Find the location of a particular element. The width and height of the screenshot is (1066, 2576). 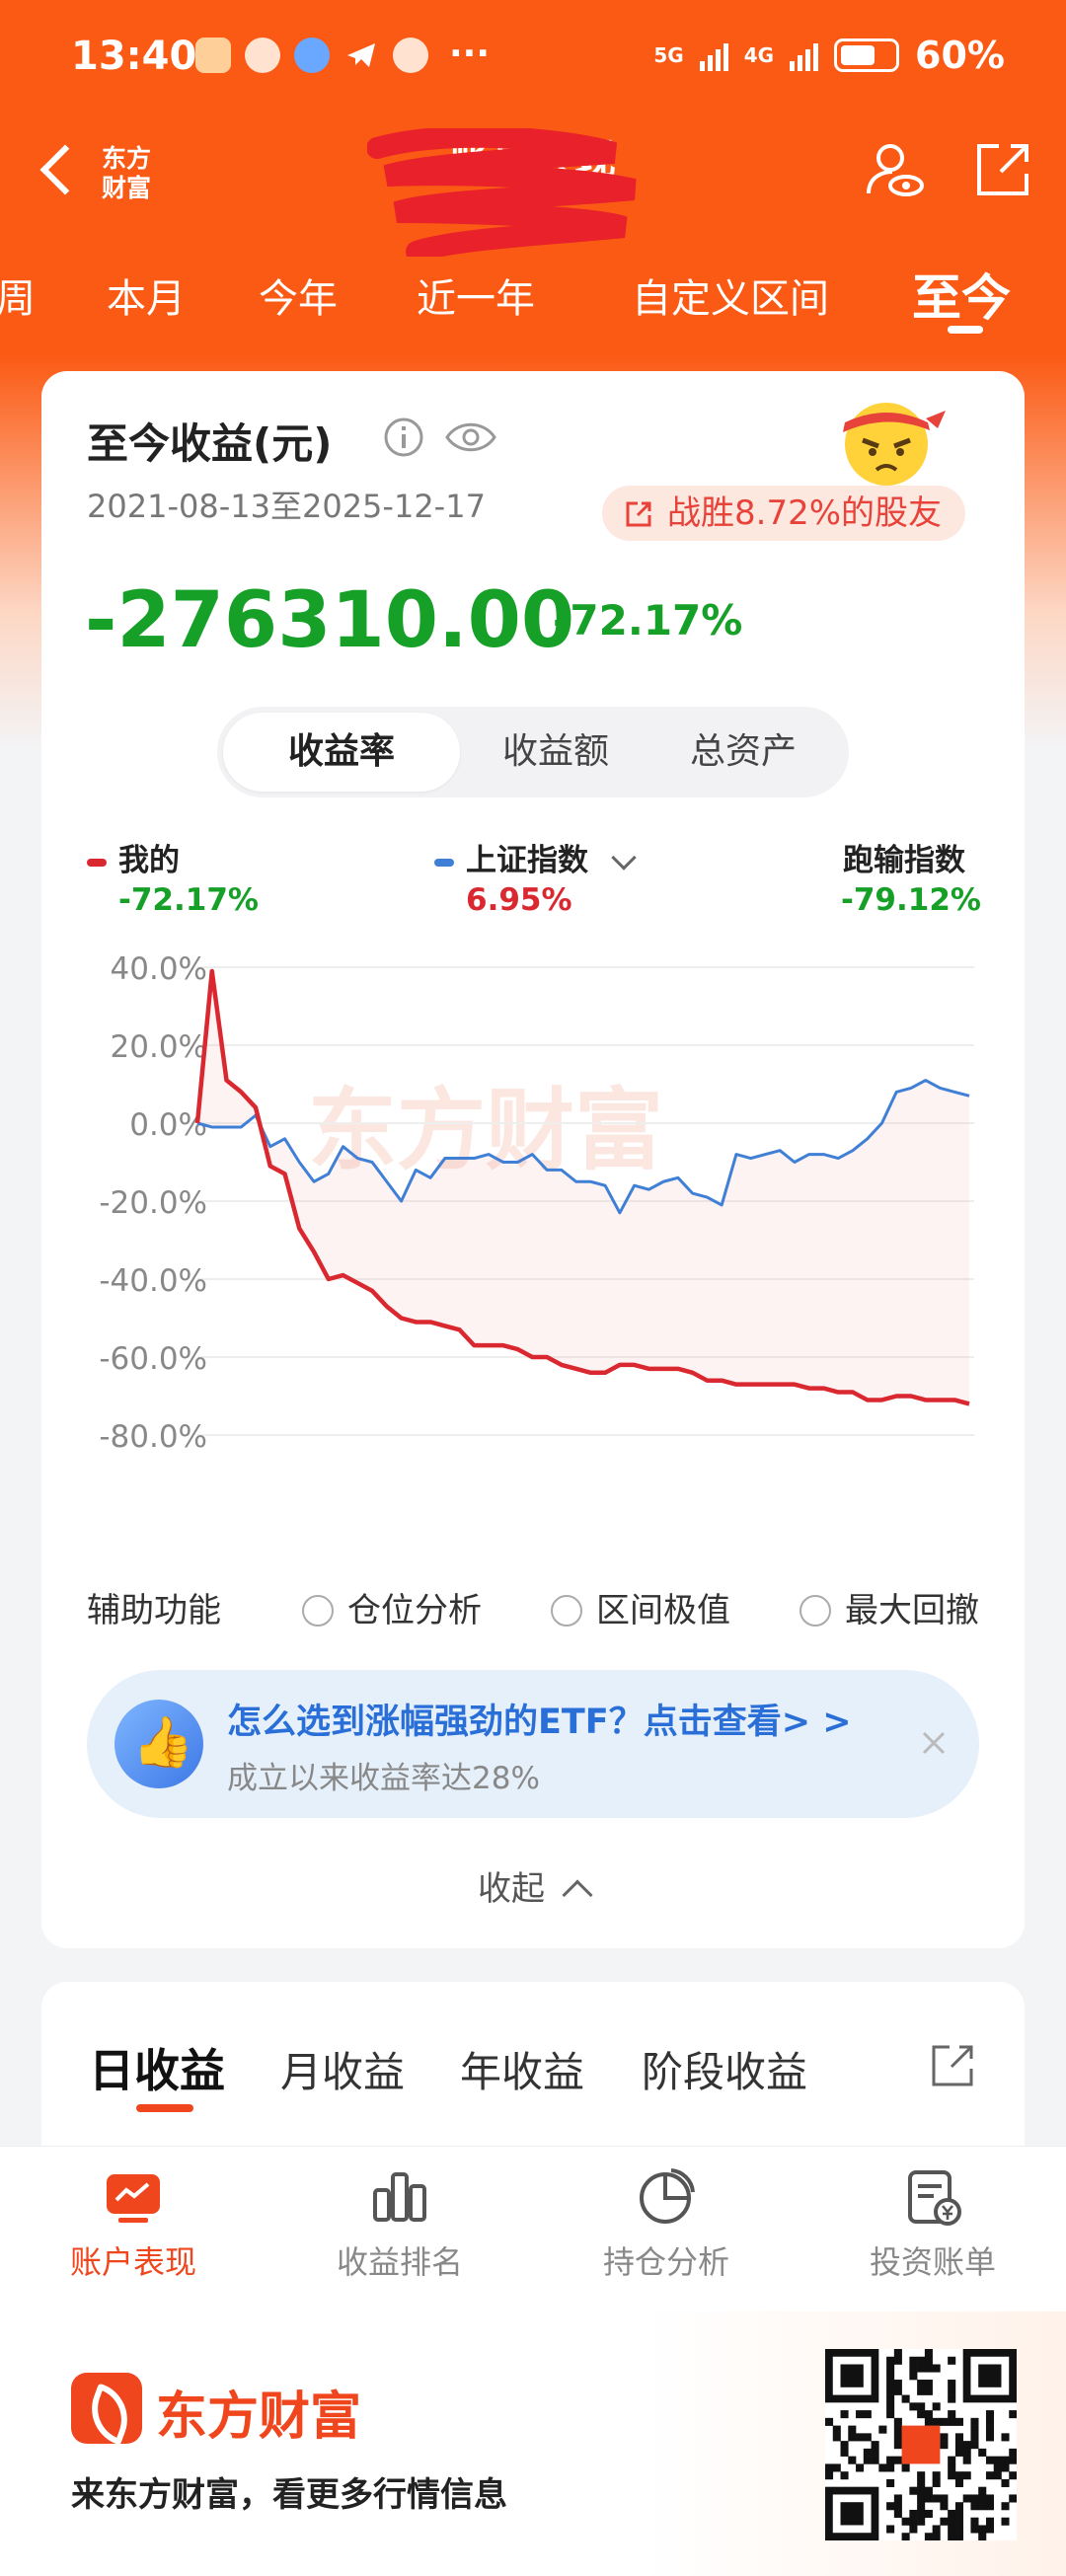

nav-profit-ranking: 收益排名 is located at coordinates (399, 2224).